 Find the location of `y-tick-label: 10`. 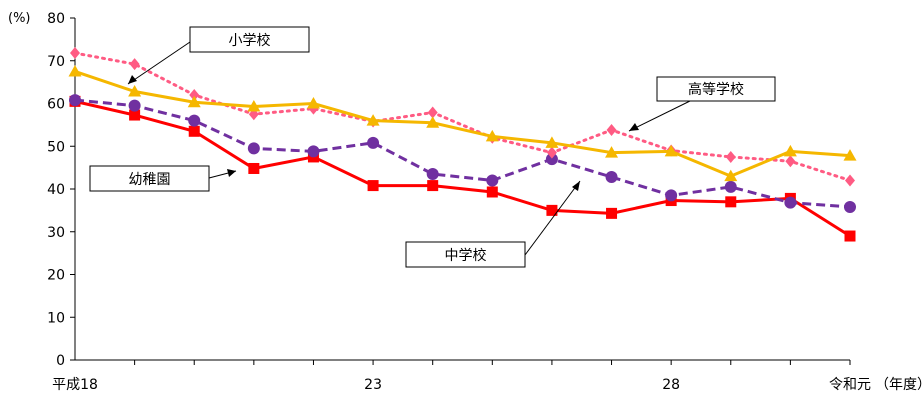

y-tick-label: 10 is located at coordinates (56, 318).